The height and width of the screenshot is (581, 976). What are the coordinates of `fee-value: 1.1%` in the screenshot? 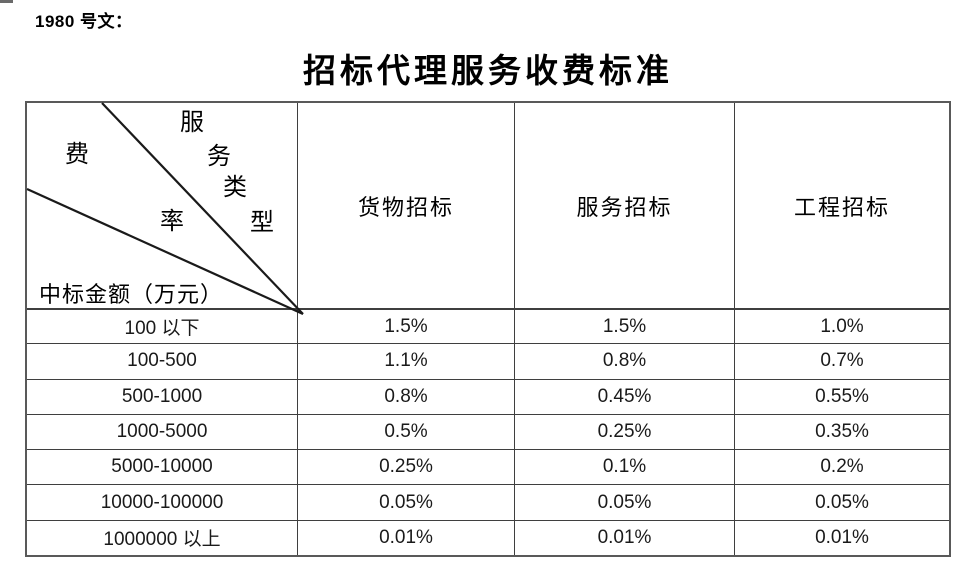 It's located at (405, 361).